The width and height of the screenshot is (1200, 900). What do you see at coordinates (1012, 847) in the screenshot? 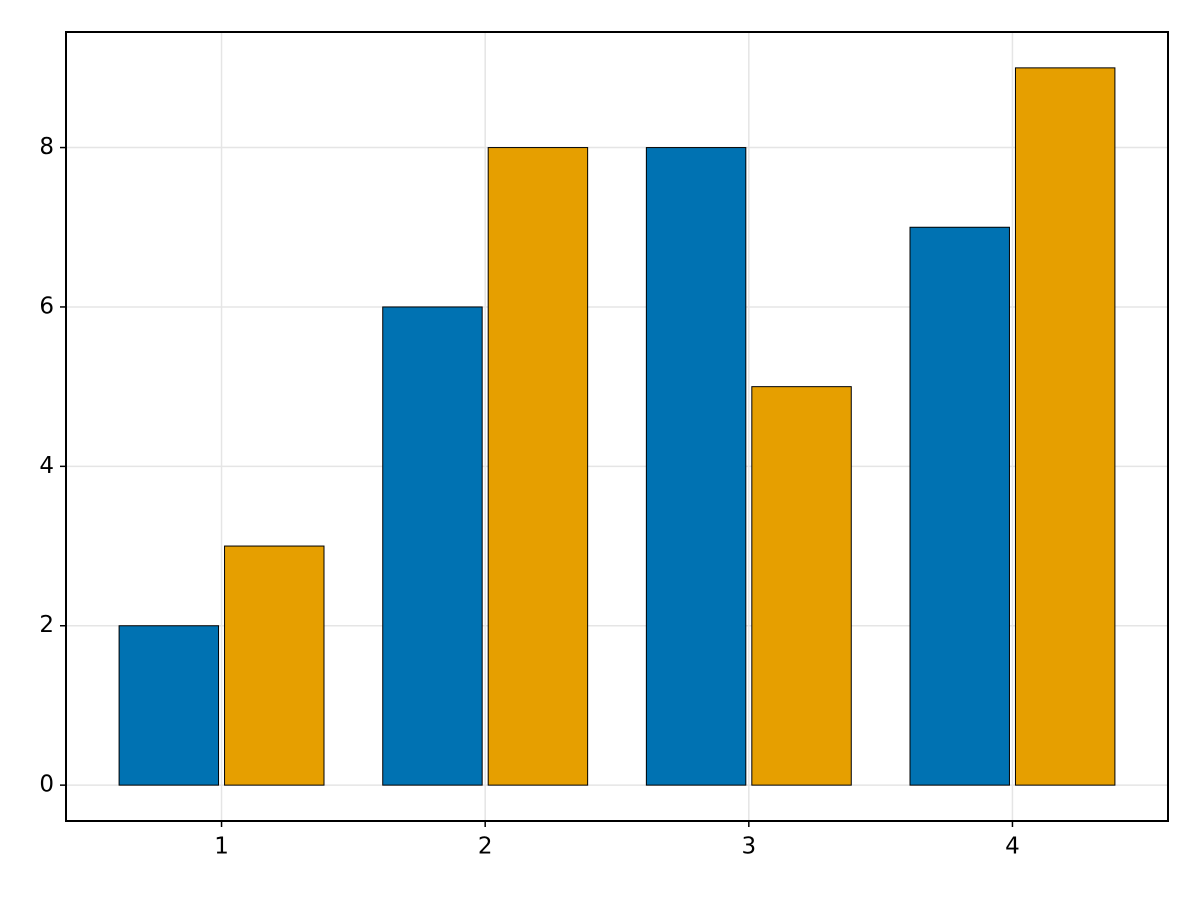
I see `x-tick-label: 4` at bounding box center [1012, 847].